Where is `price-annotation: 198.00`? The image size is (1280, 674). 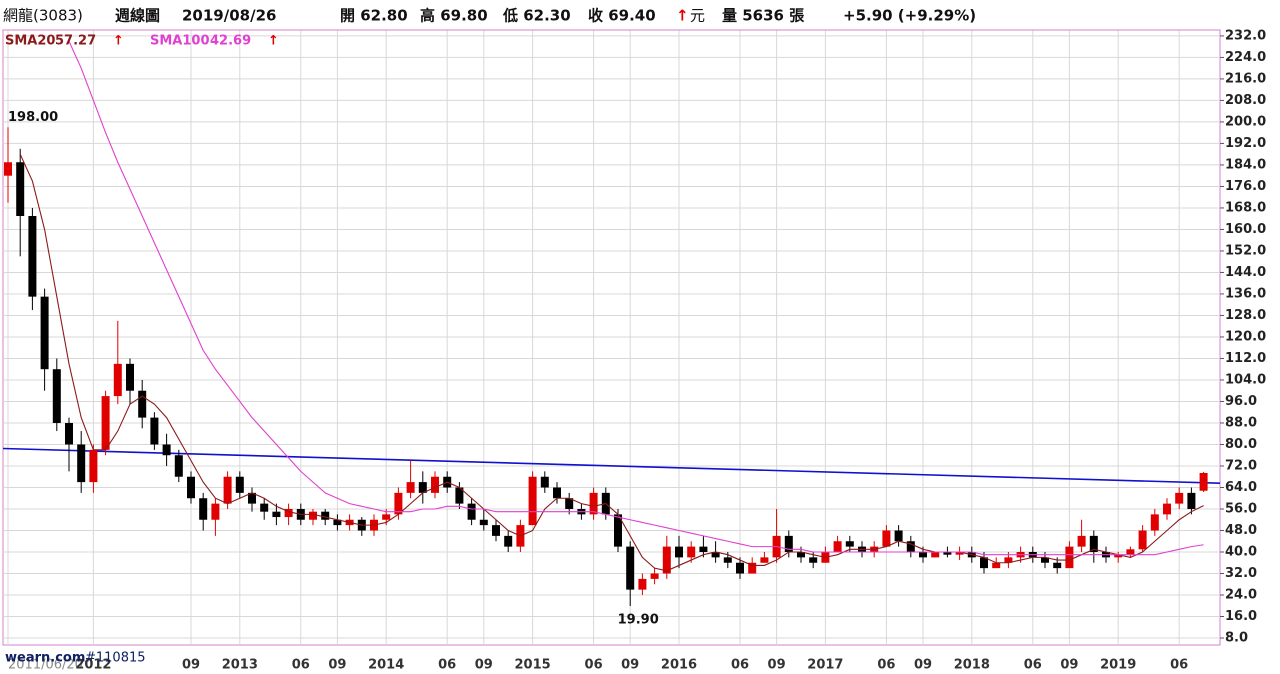 price-annotation: 198.00 is located at coordinates (33, 117).